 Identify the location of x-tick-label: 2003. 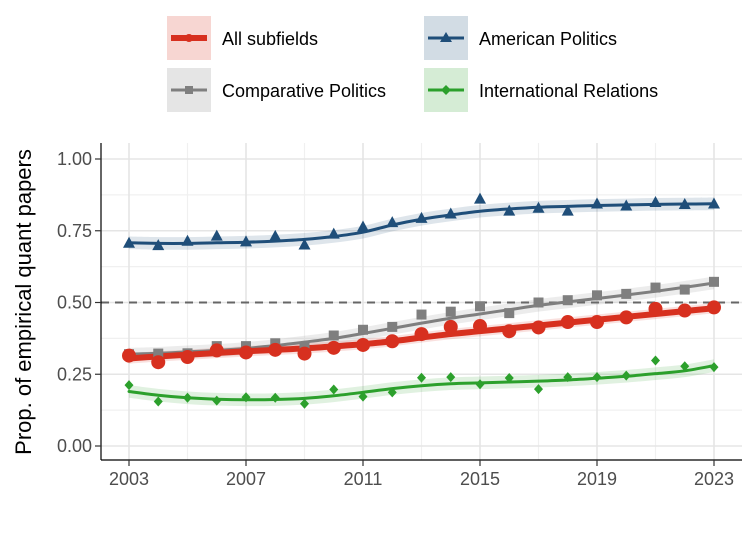
(129, 479).